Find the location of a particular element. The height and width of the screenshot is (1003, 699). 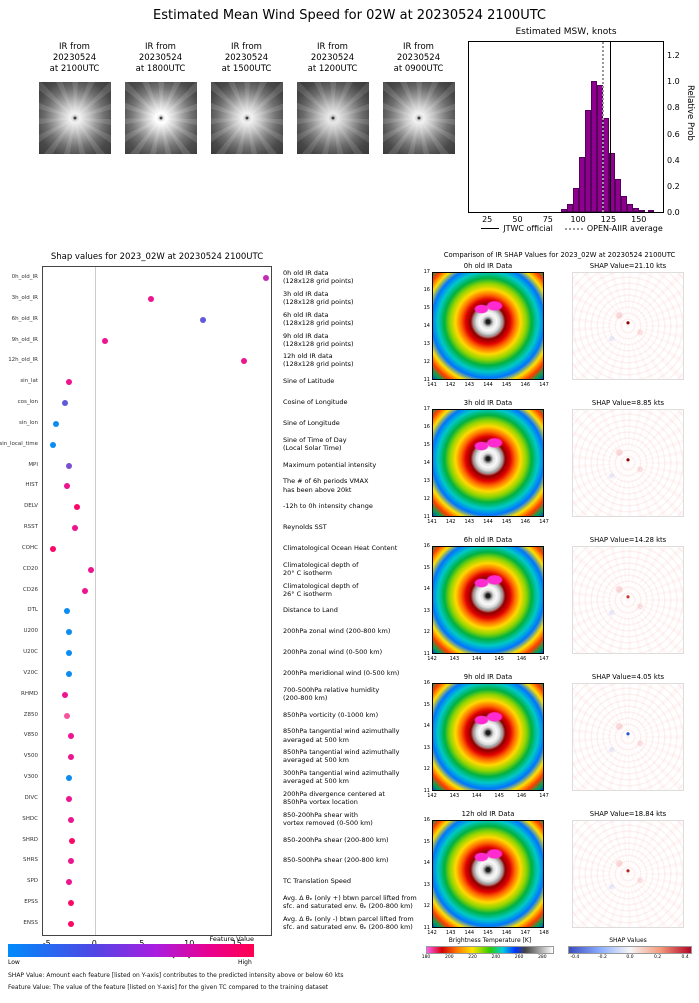

feature-label-epss: EPSS is located at coordinates (31, 902).